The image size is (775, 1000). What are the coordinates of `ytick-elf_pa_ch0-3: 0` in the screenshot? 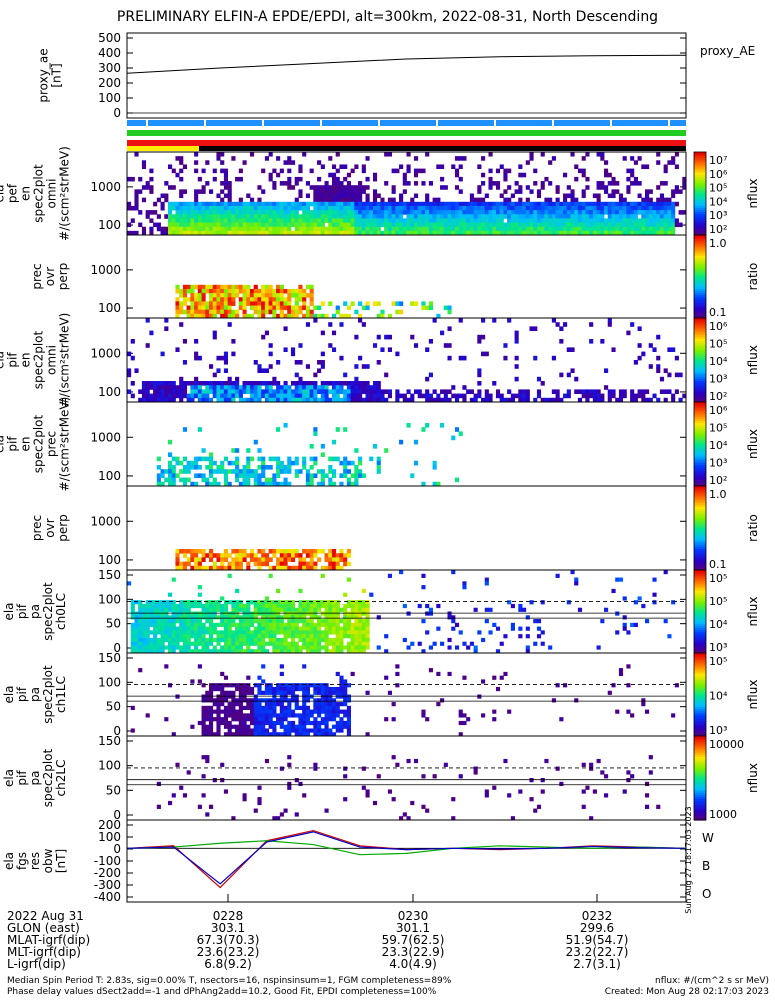 It's located at (117, 648).